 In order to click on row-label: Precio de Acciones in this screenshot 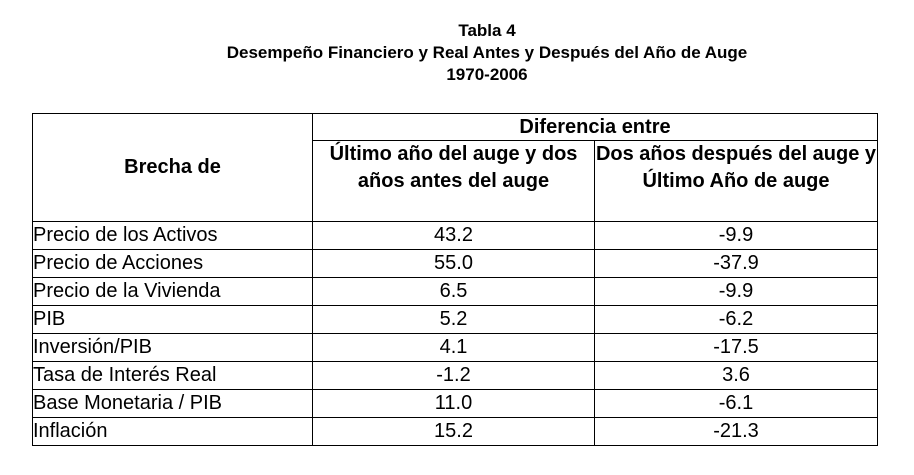, I will do `click(172, 263)`.